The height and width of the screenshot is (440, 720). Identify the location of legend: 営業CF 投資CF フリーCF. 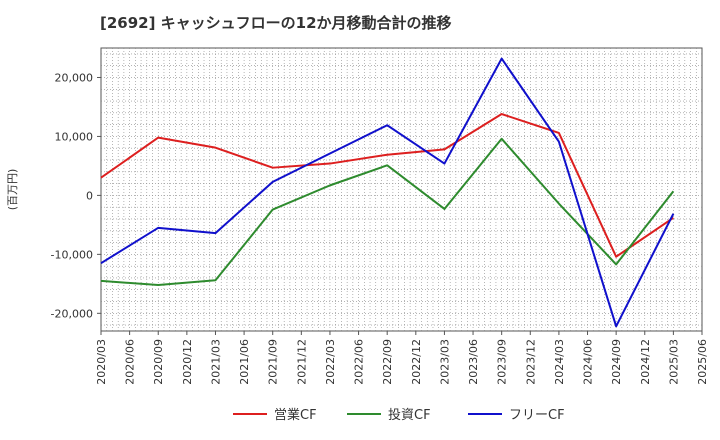
(399, 415).